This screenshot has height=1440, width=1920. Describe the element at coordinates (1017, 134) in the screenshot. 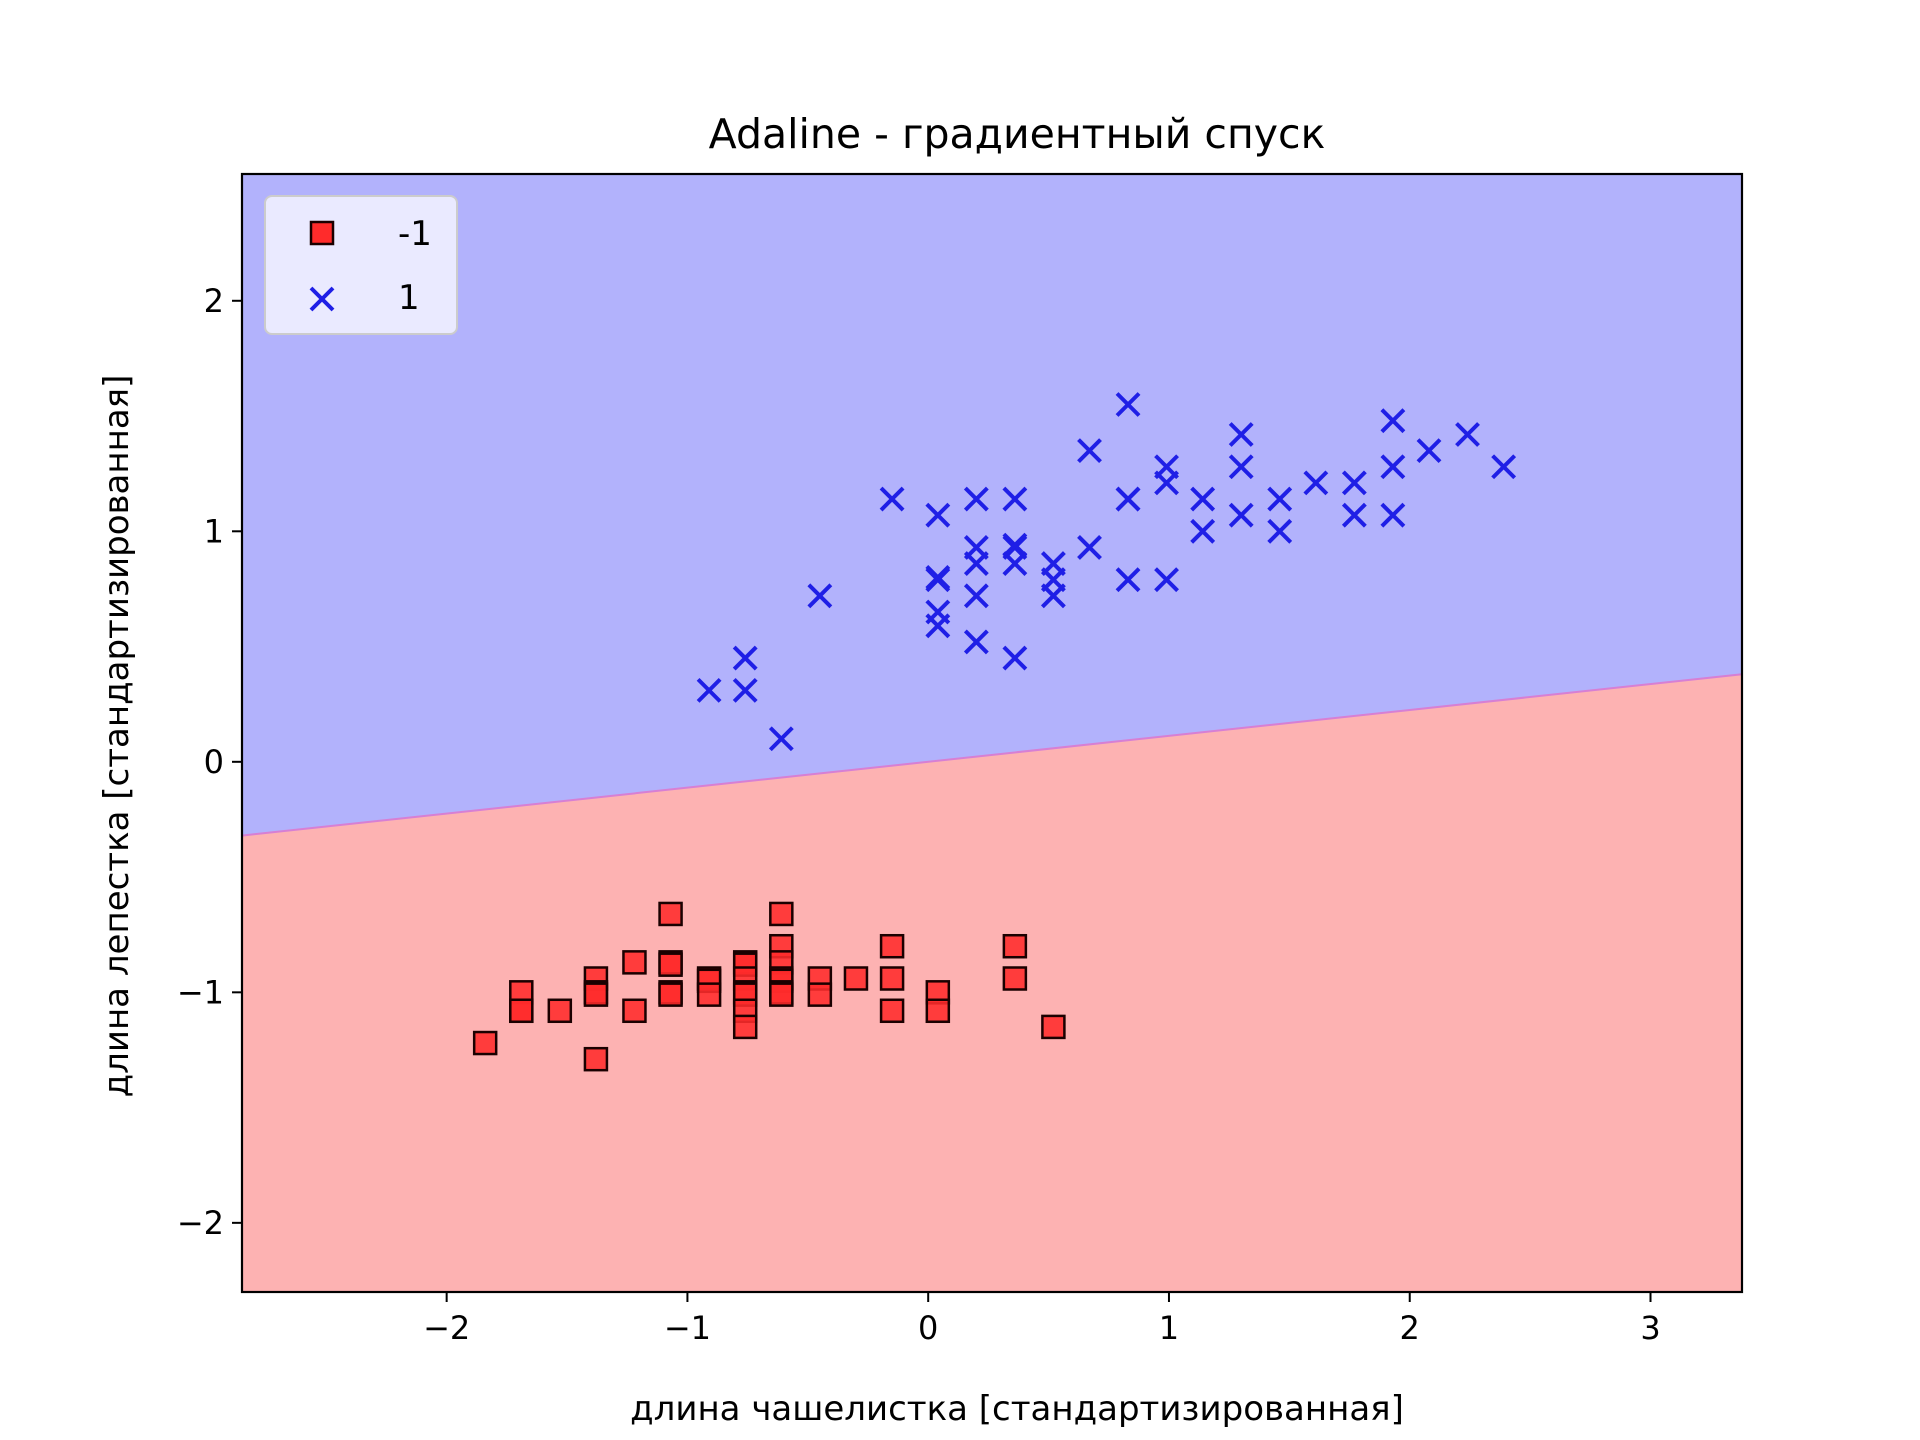

I see `chart-title: Adaline - градиентный спуск` at that location.